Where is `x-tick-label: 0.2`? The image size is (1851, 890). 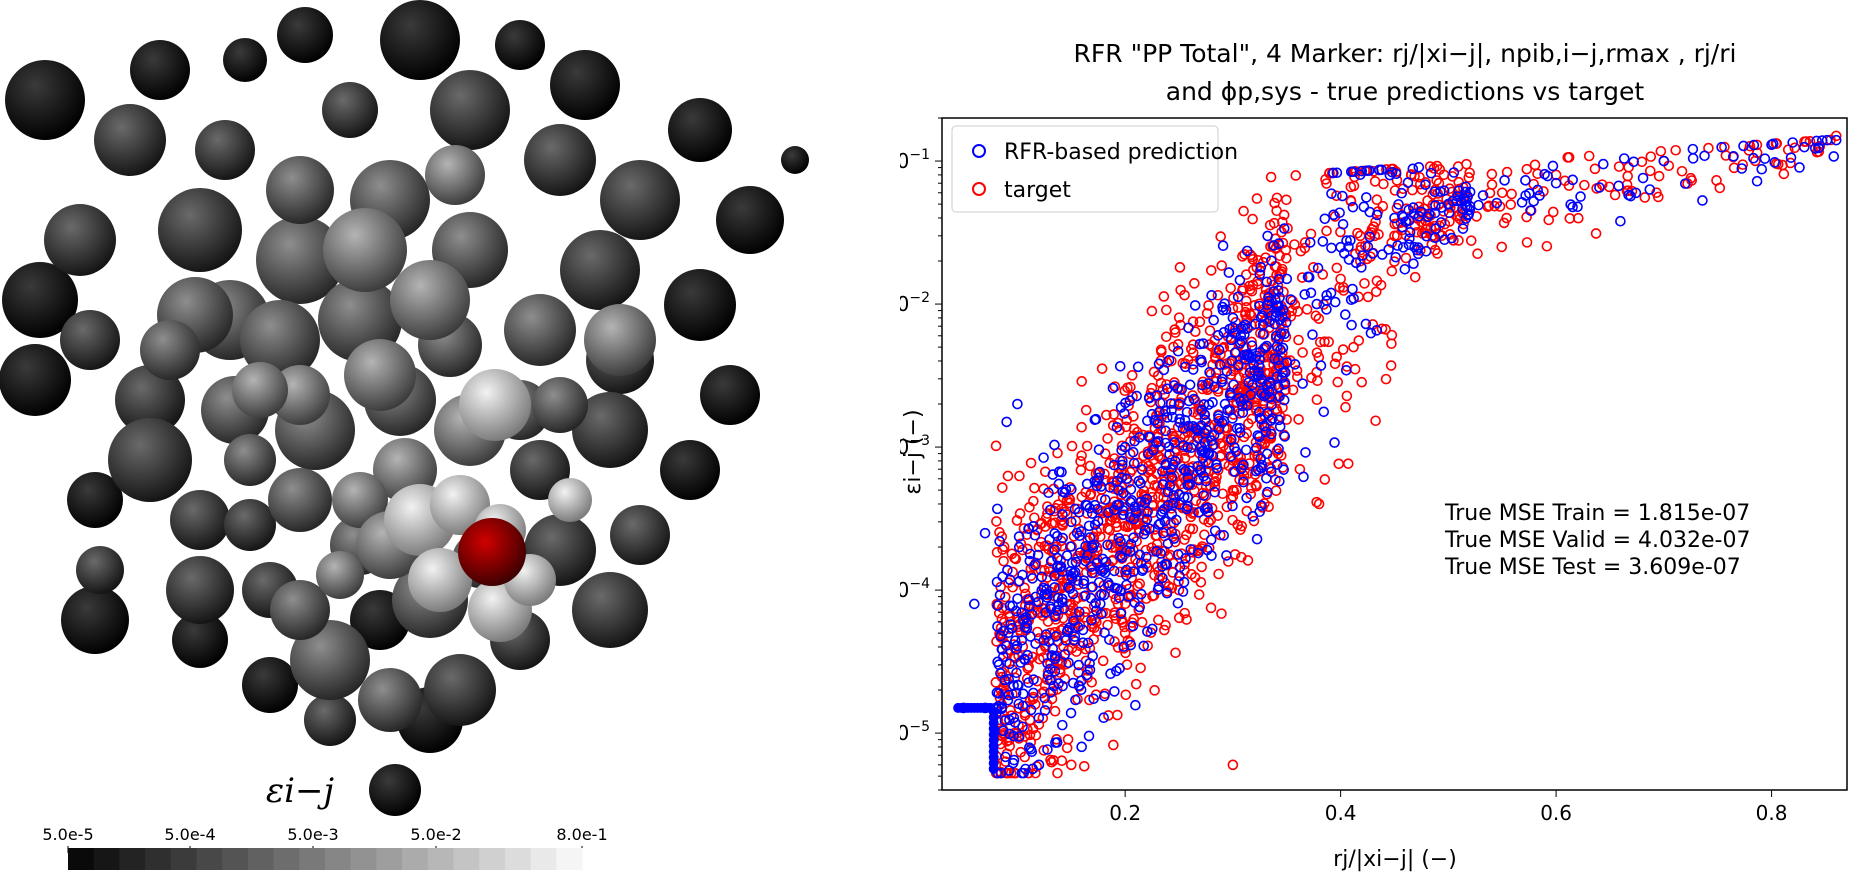
x-tick-label: 0.2 is located at coordinates (1125, 813).